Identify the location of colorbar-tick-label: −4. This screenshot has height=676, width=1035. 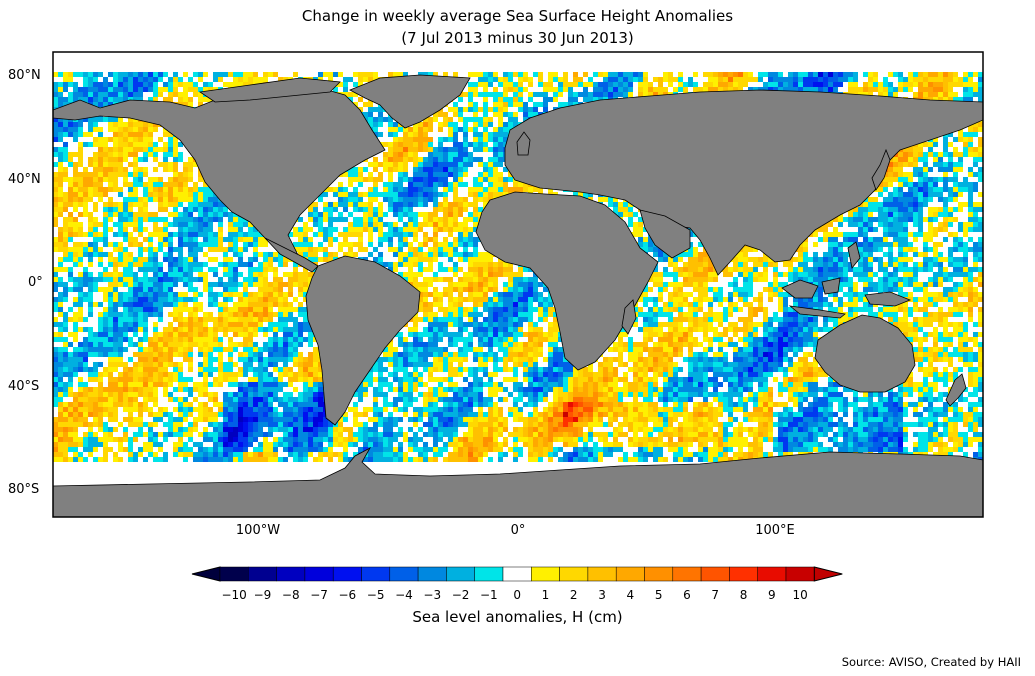
(404, 595).